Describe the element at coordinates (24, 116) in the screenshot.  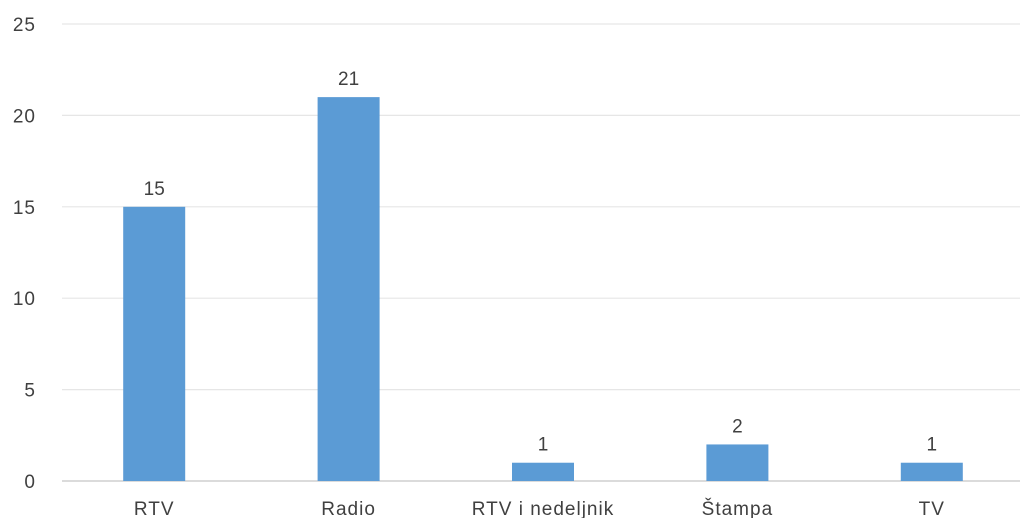
I see `y-tick-label: 20` at that location.